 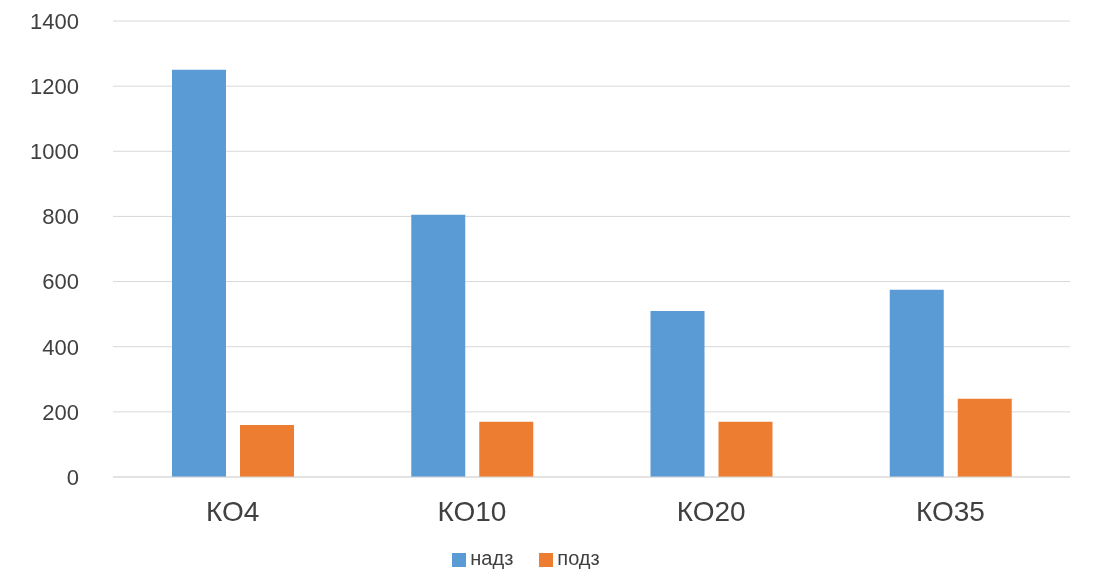 What do you see at coordinates (711, 511) in the screenshot?
I see `x-tick-label: КО20` at bounding box center [711, 511].